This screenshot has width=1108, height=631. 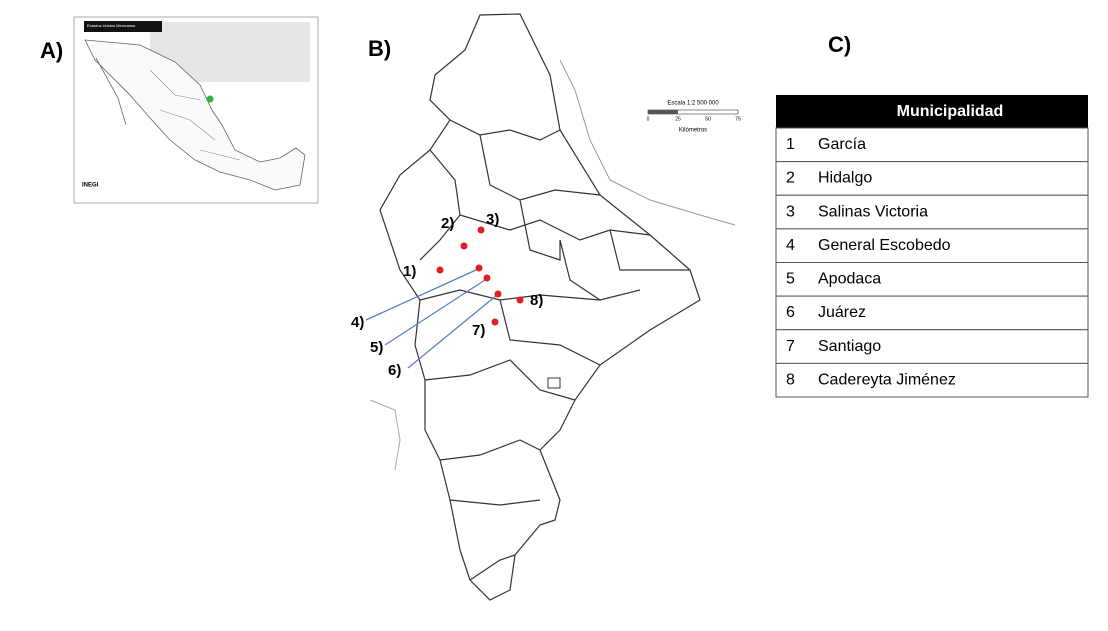 I want to click on marker-label: 6), so click(x=394, y=370).